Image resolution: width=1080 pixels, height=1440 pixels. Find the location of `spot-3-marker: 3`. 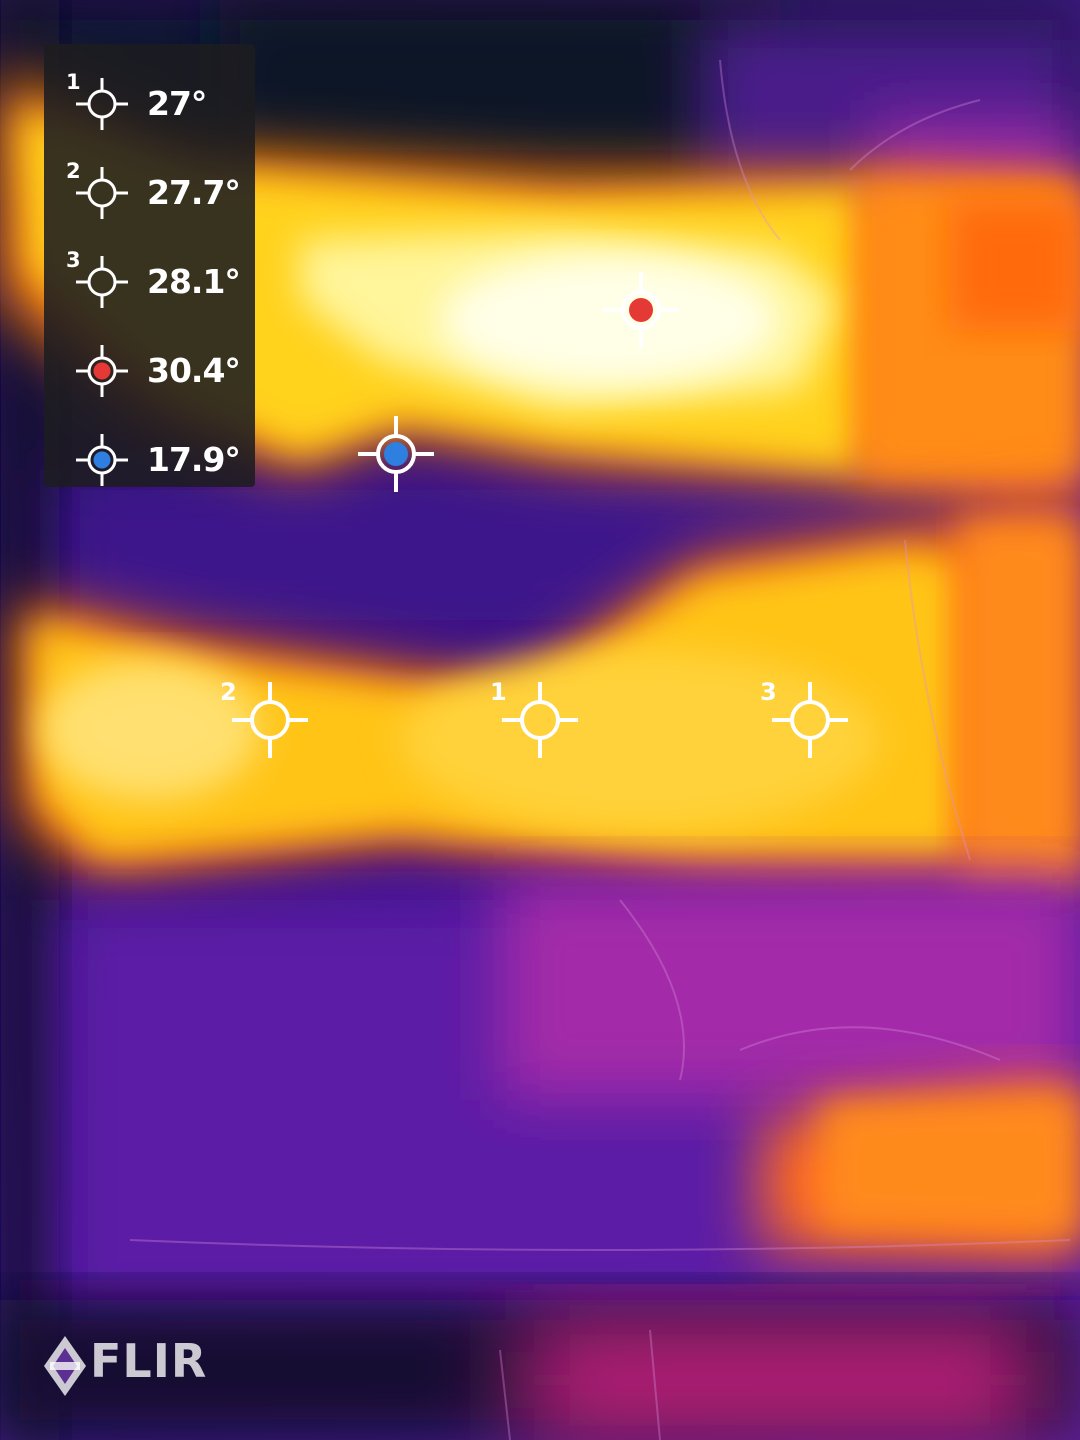

spot-3-marker: 3 is located at coordinates (810, 720).